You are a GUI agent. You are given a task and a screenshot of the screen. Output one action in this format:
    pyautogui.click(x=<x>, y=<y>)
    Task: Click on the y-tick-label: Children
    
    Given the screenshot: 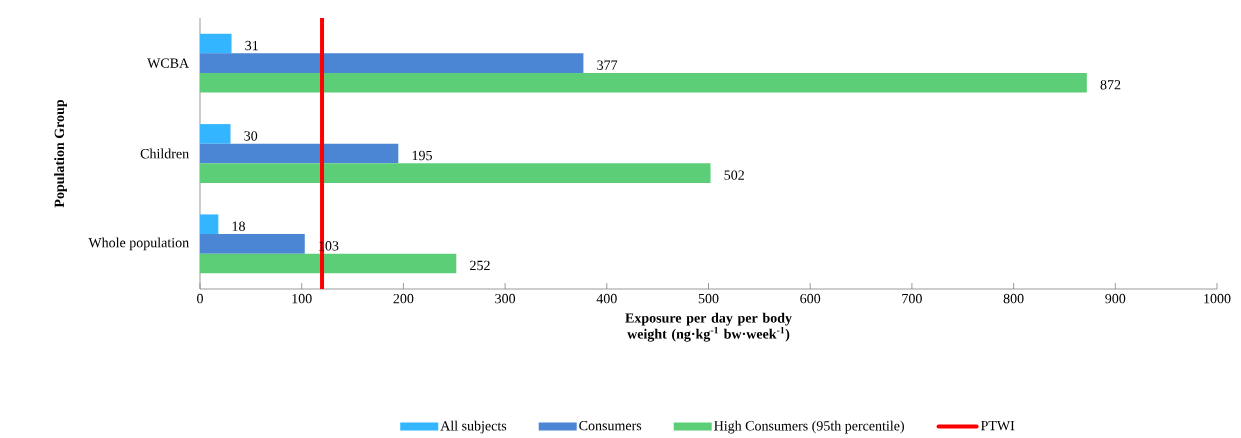 What is the action you would take?
    pyautogui.click(x=164, y=153)
    